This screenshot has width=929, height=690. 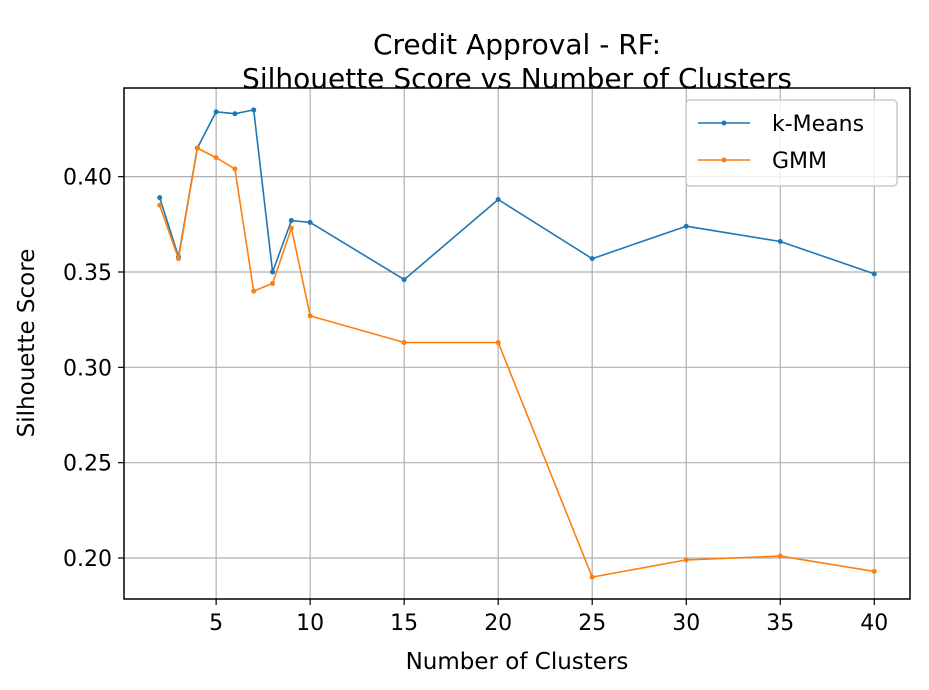 What do you see at coordinates (724, 160) in the screenshot?
I see `legend-marker-gmm` at bounding box center [724, 160].